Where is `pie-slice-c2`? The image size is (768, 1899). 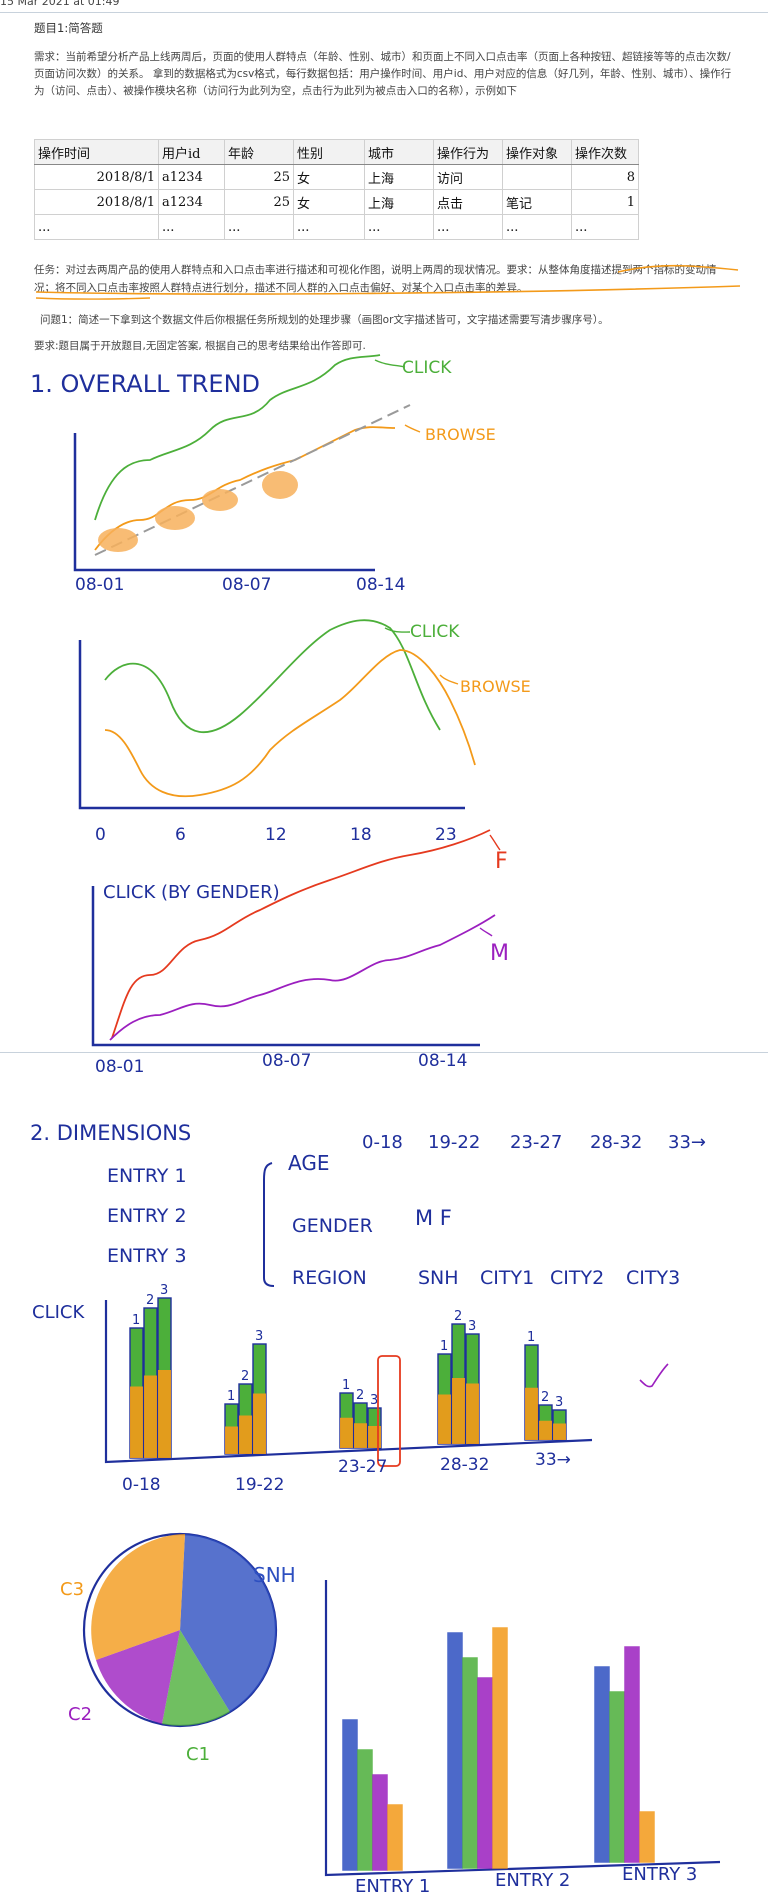 pie-slice-c2 is located at coordinates (138, 1677).